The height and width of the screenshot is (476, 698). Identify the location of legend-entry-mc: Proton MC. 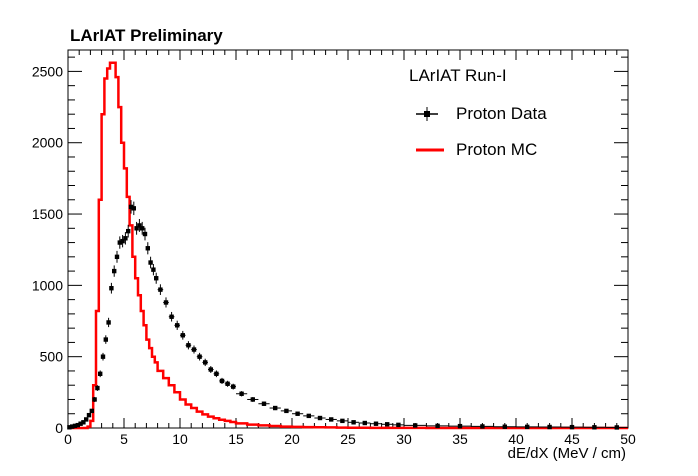
(510, 150).